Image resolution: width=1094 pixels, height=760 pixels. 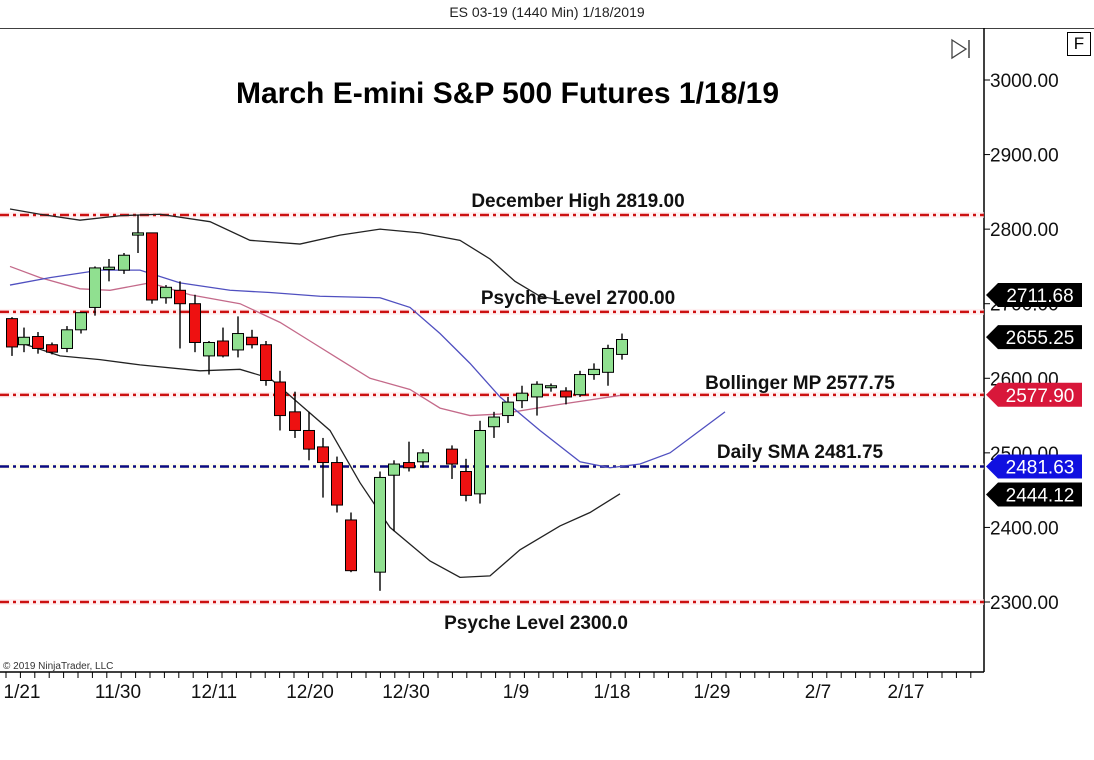 I want to click on price-marker: 2481.63, so click(x=1034, y=466).